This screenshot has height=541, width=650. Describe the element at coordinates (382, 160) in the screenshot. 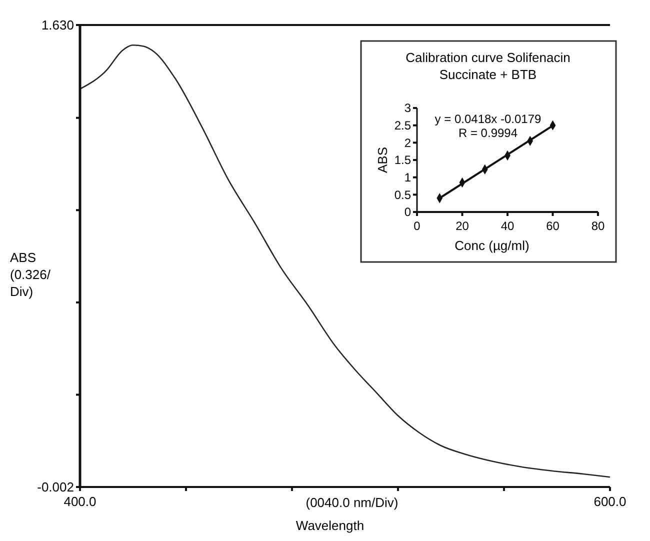

I see `y-axis-title: ABS` at that location.